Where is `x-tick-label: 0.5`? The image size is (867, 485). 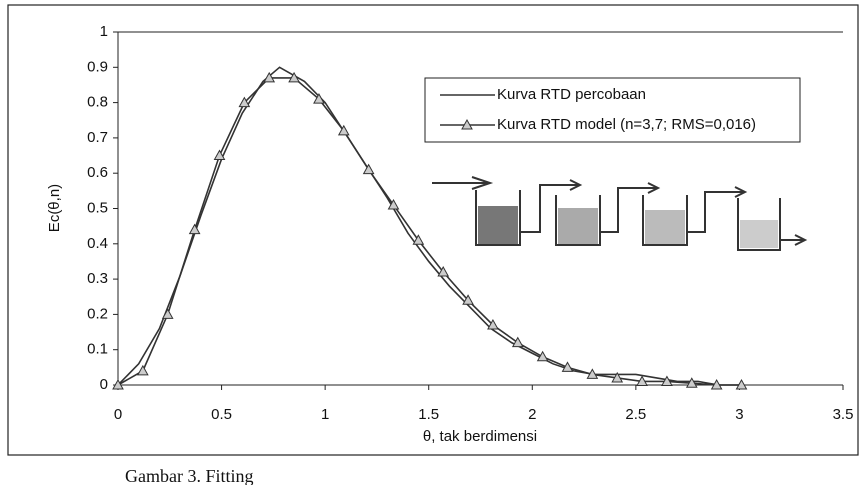 x-tick-label: 0.5 is located at coordinates (221, 414).